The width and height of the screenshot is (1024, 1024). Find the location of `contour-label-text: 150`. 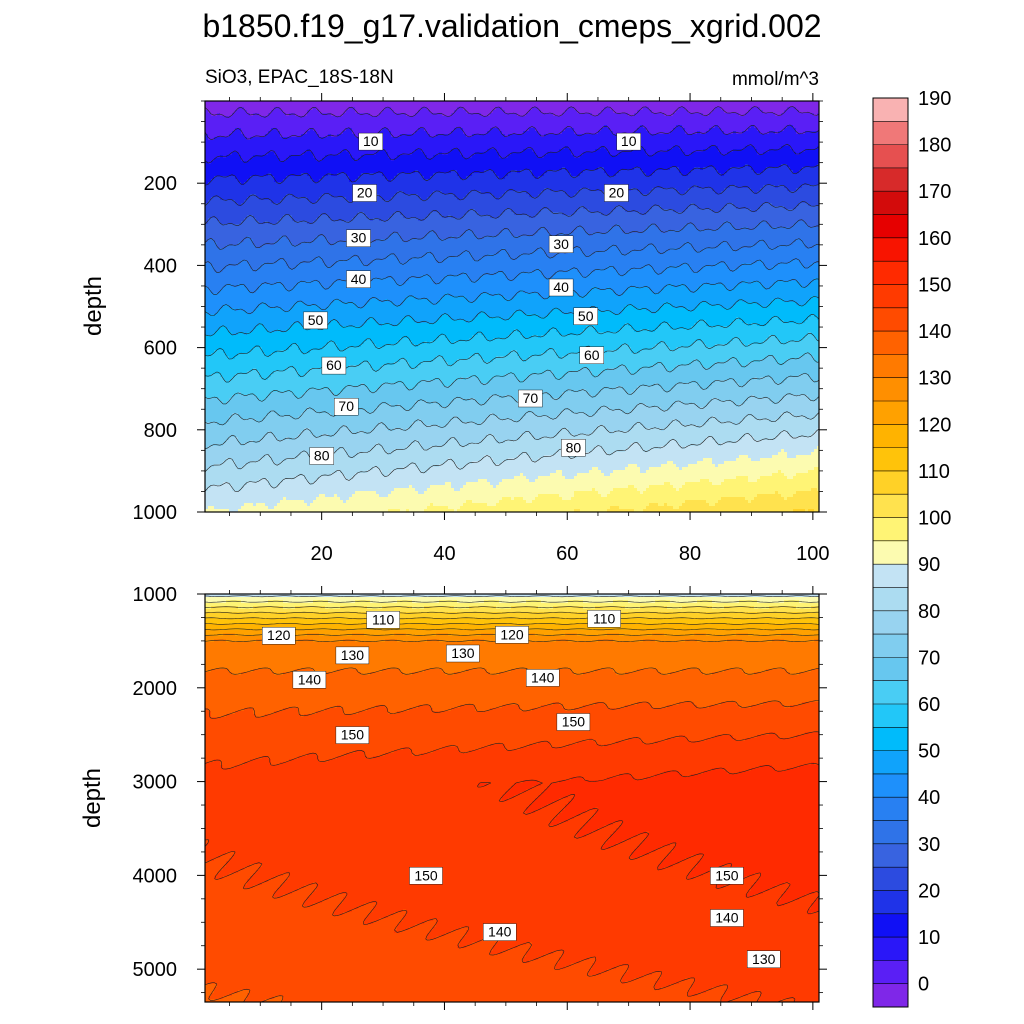

contour-label-text: 150 is located at coordinates (426, 875).